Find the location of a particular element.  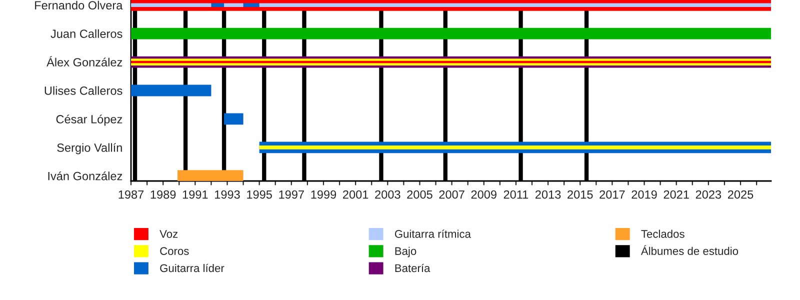

x-tick-label: 2025 is located at coordinates (741, 194).